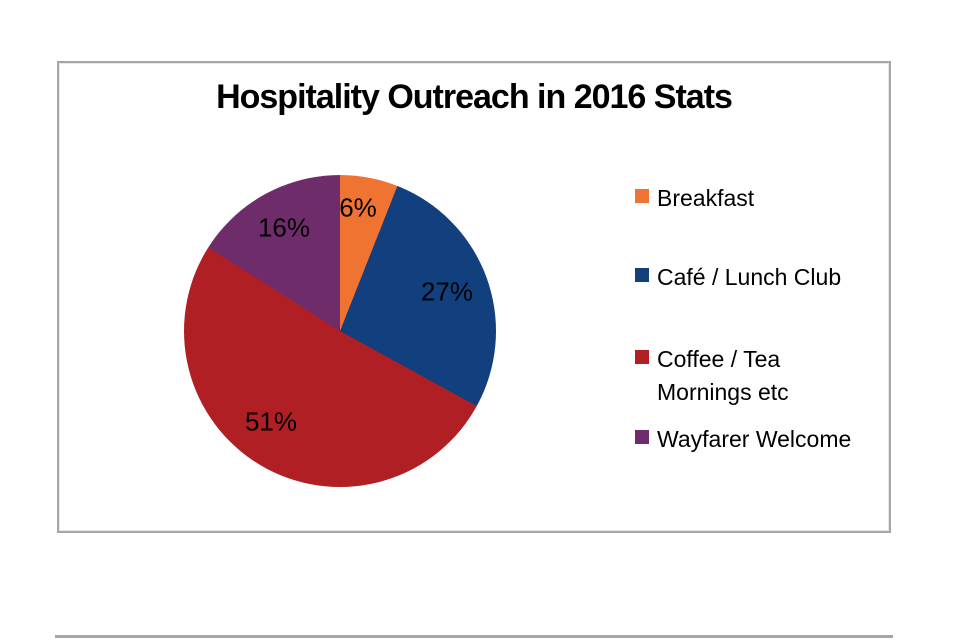 The image size is (960, 640). Describe the element at coordinates (706, 198) in the screenshot. I see `legend-label-breakfast: Breakfast` at that location.